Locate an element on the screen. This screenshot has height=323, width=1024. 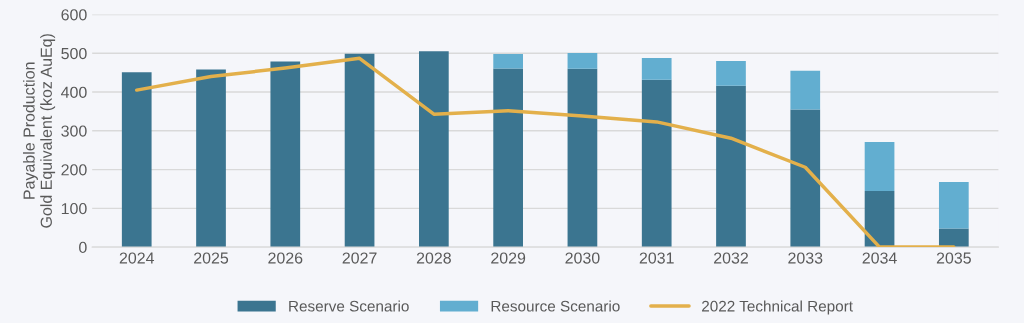
x-tick-label: 2031 is located at coordinates (656, 258).